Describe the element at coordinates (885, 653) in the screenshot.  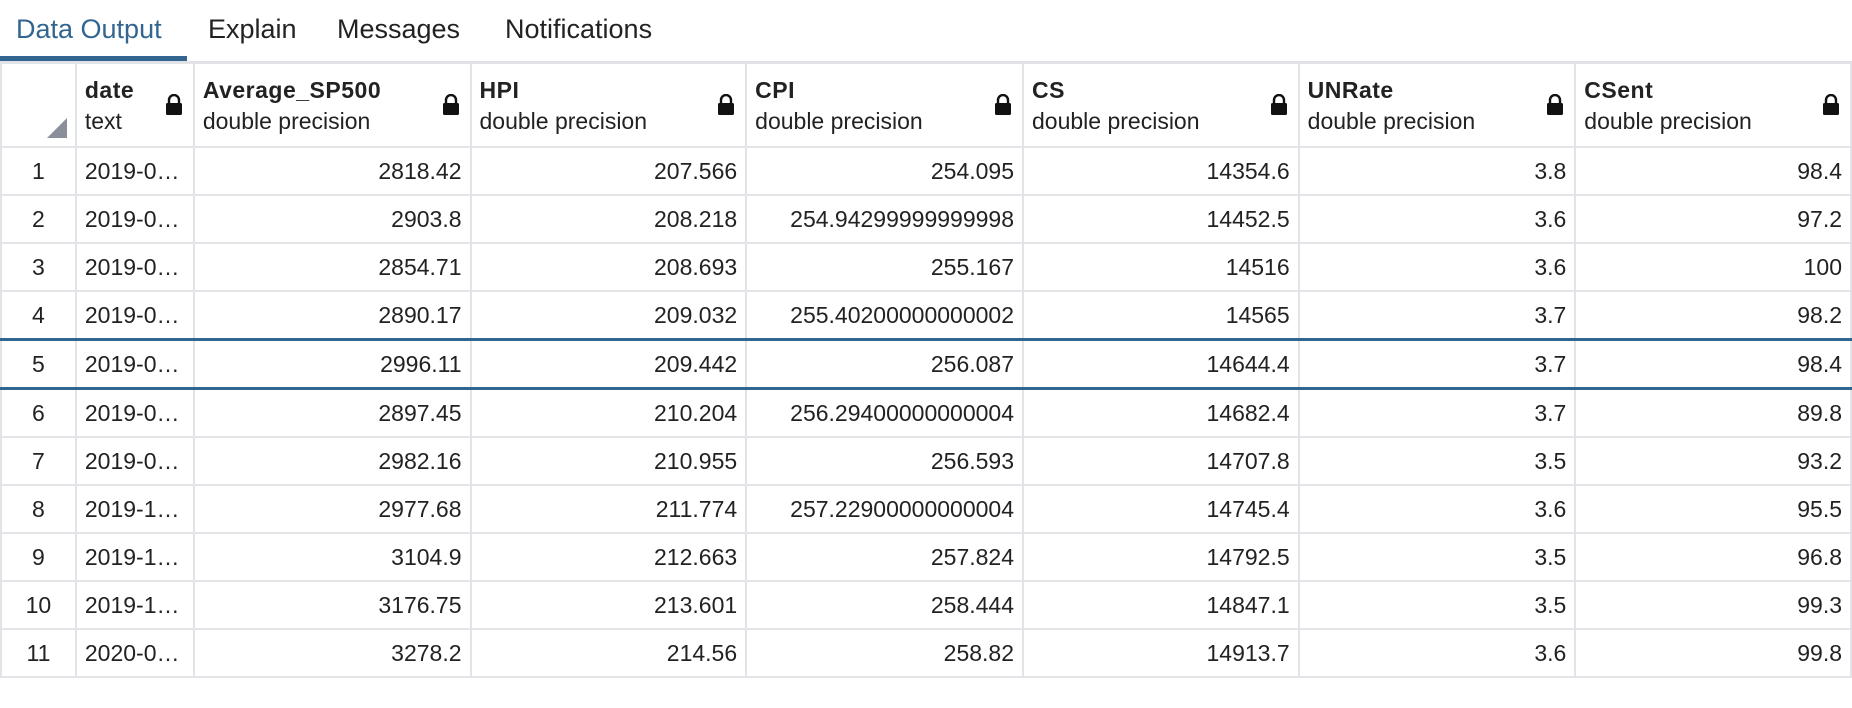
I see `cell-cpi: 258.82` at that location.